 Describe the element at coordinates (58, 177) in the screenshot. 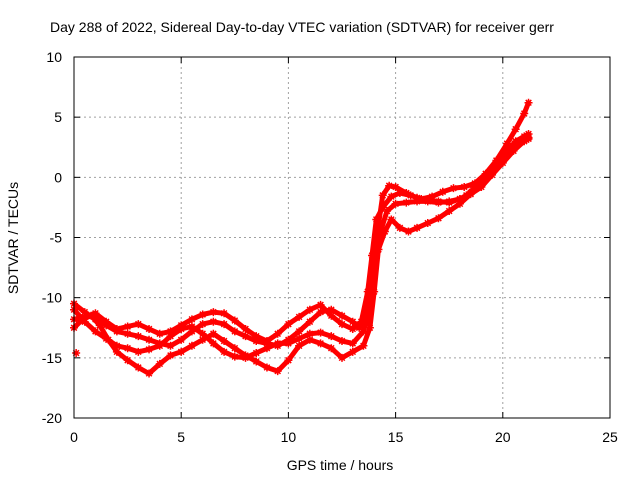

I see `y-tick-label: 0` at that location.